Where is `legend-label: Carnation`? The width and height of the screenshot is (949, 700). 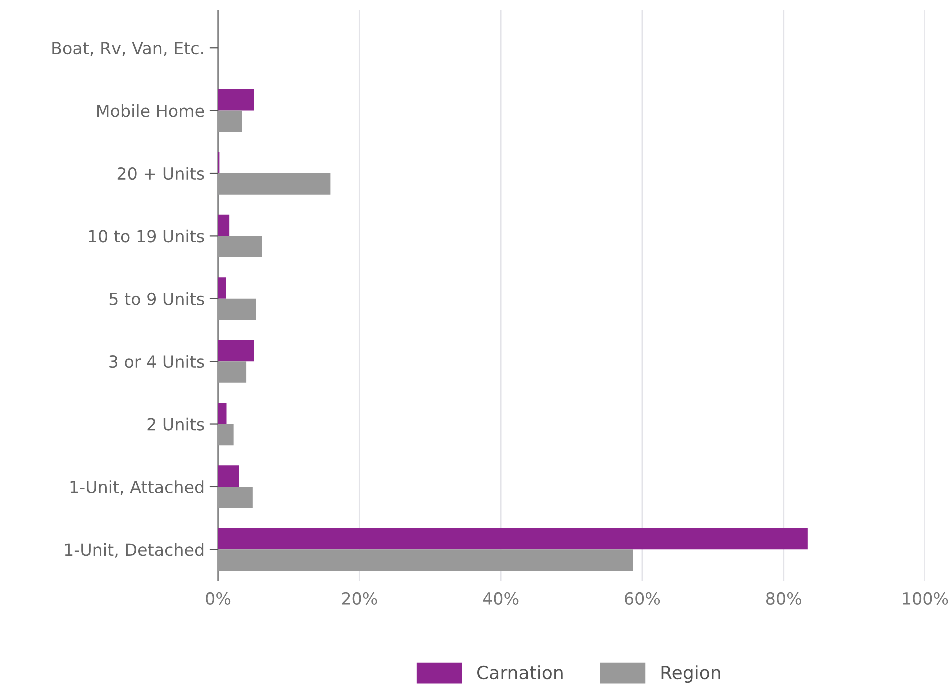 legend-label: Carnation is located at coordinates (520, 673).